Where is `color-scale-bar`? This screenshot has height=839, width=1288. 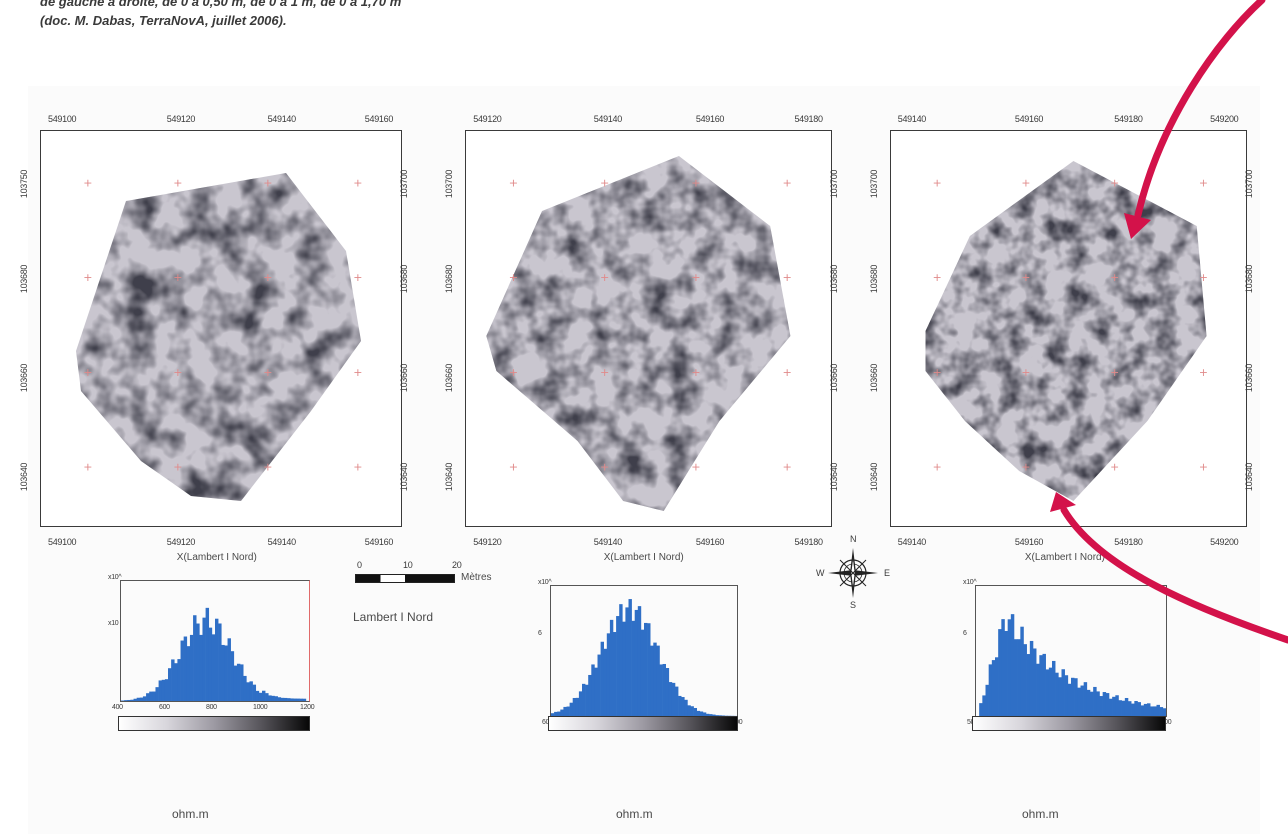 color-scale-bar is located at coordinates (643, 723).